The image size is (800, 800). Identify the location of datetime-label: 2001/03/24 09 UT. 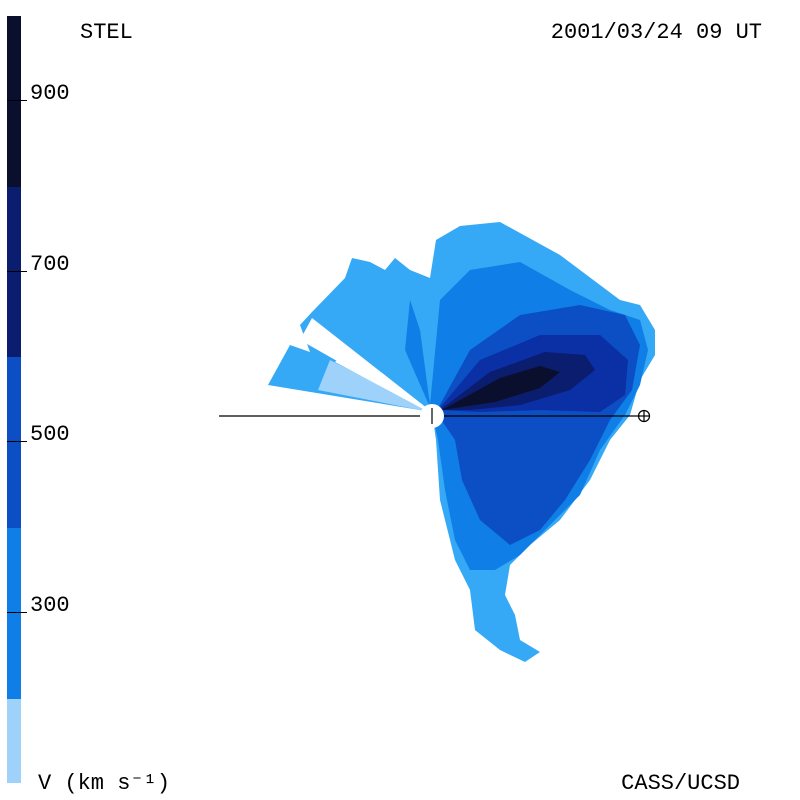
(656, 32).